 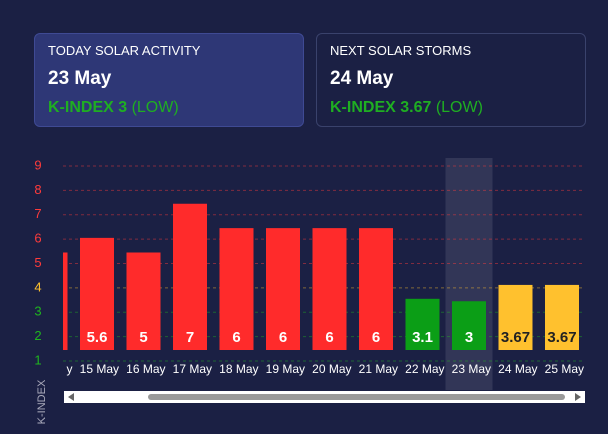 I want to click on x-tick-label: y, so click(x=70, y=369).